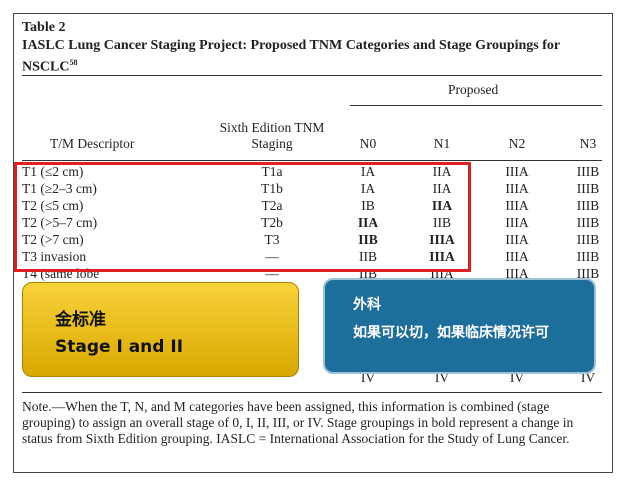  Describe the element at coordinates (53, 171) in the screenshot. I see `row-label: T1 (≤2 cm)` at that location.